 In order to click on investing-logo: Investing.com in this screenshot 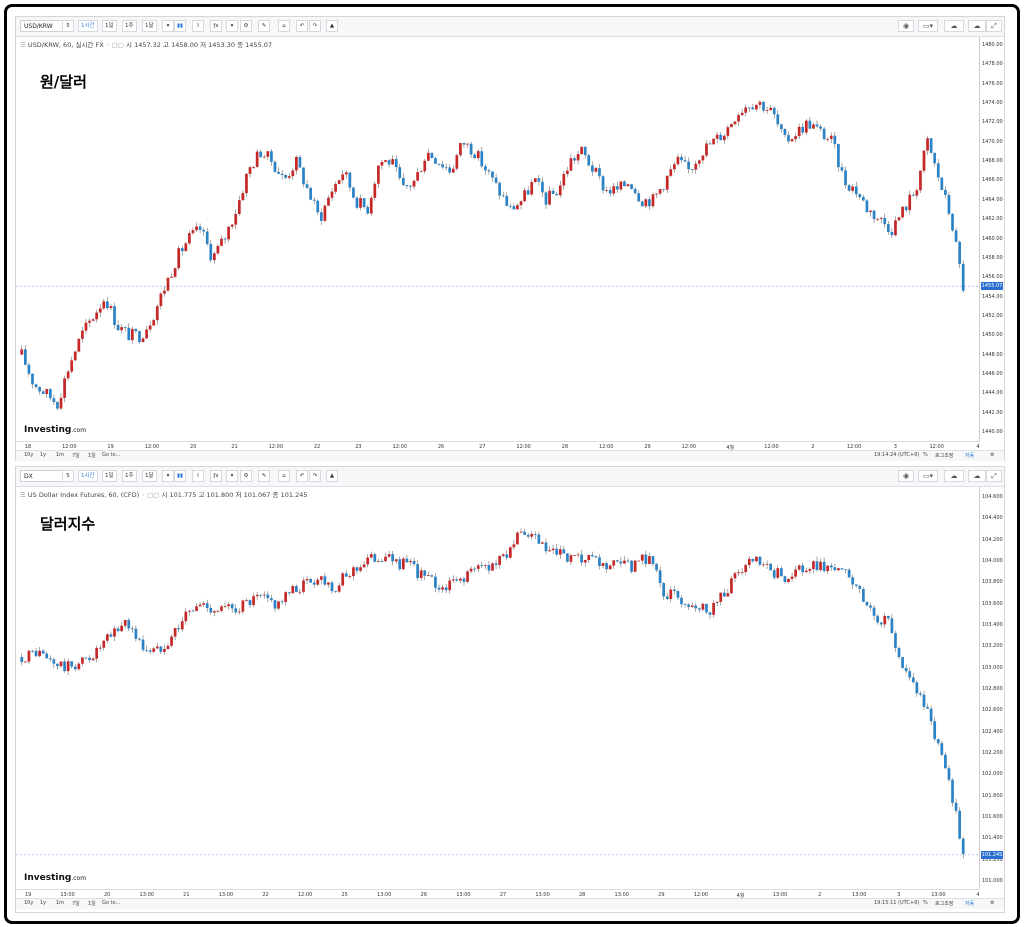, I will do `click(55, 430)`.